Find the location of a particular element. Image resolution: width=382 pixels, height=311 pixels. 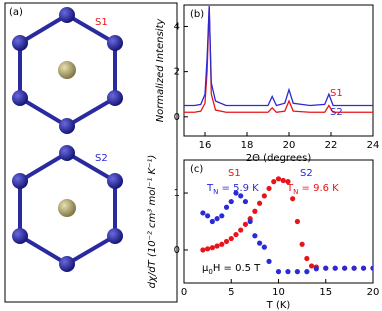

structure-label: S1 is located at coordinates (101, 22).